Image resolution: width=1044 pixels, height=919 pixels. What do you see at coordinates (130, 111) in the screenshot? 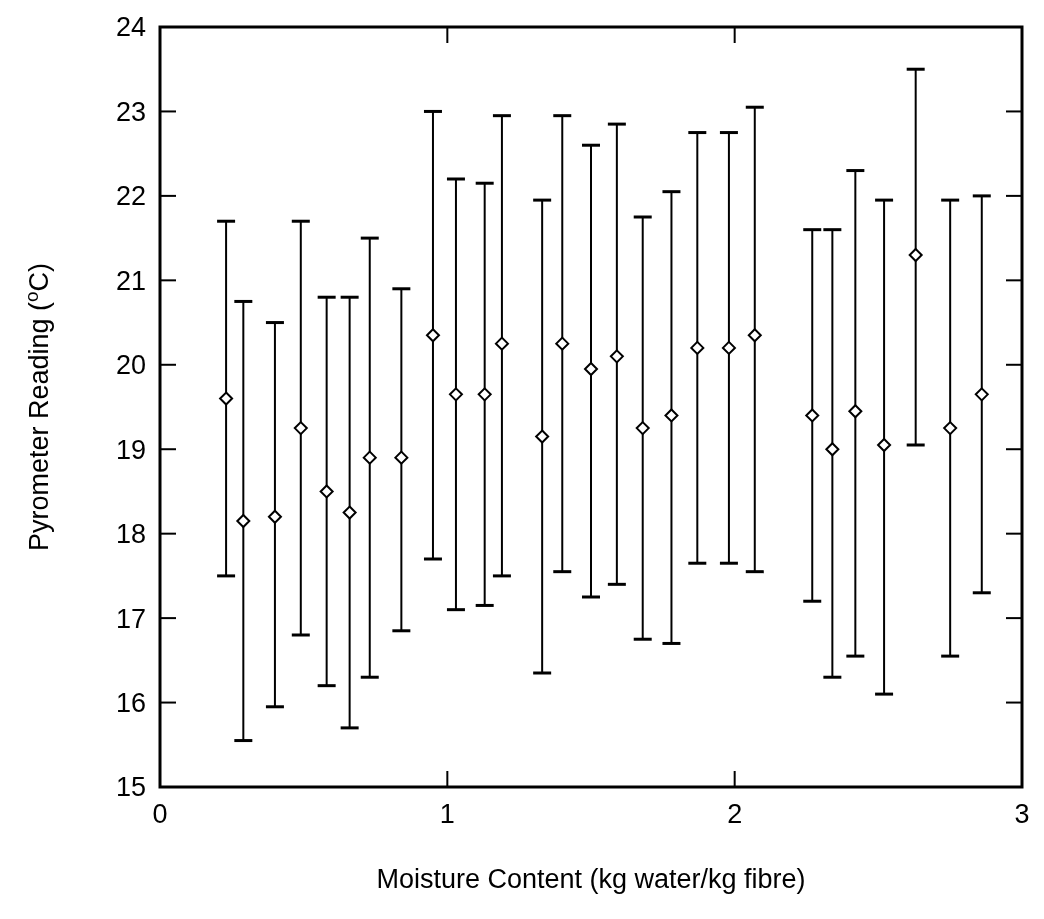
I see `y-tick-label: 23` at bounding box center [130, 111].